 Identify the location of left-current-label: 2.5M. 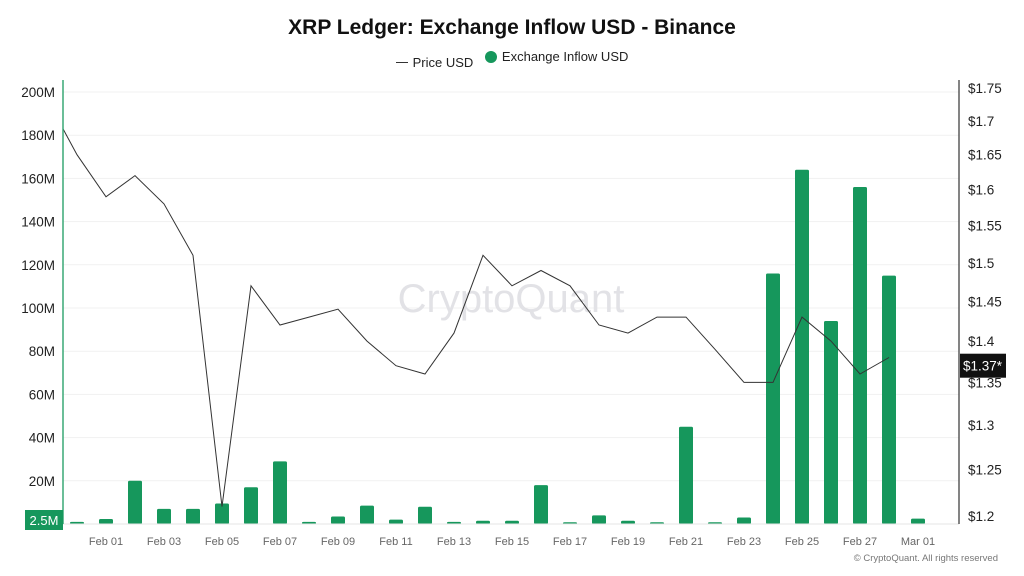
(44, 520).